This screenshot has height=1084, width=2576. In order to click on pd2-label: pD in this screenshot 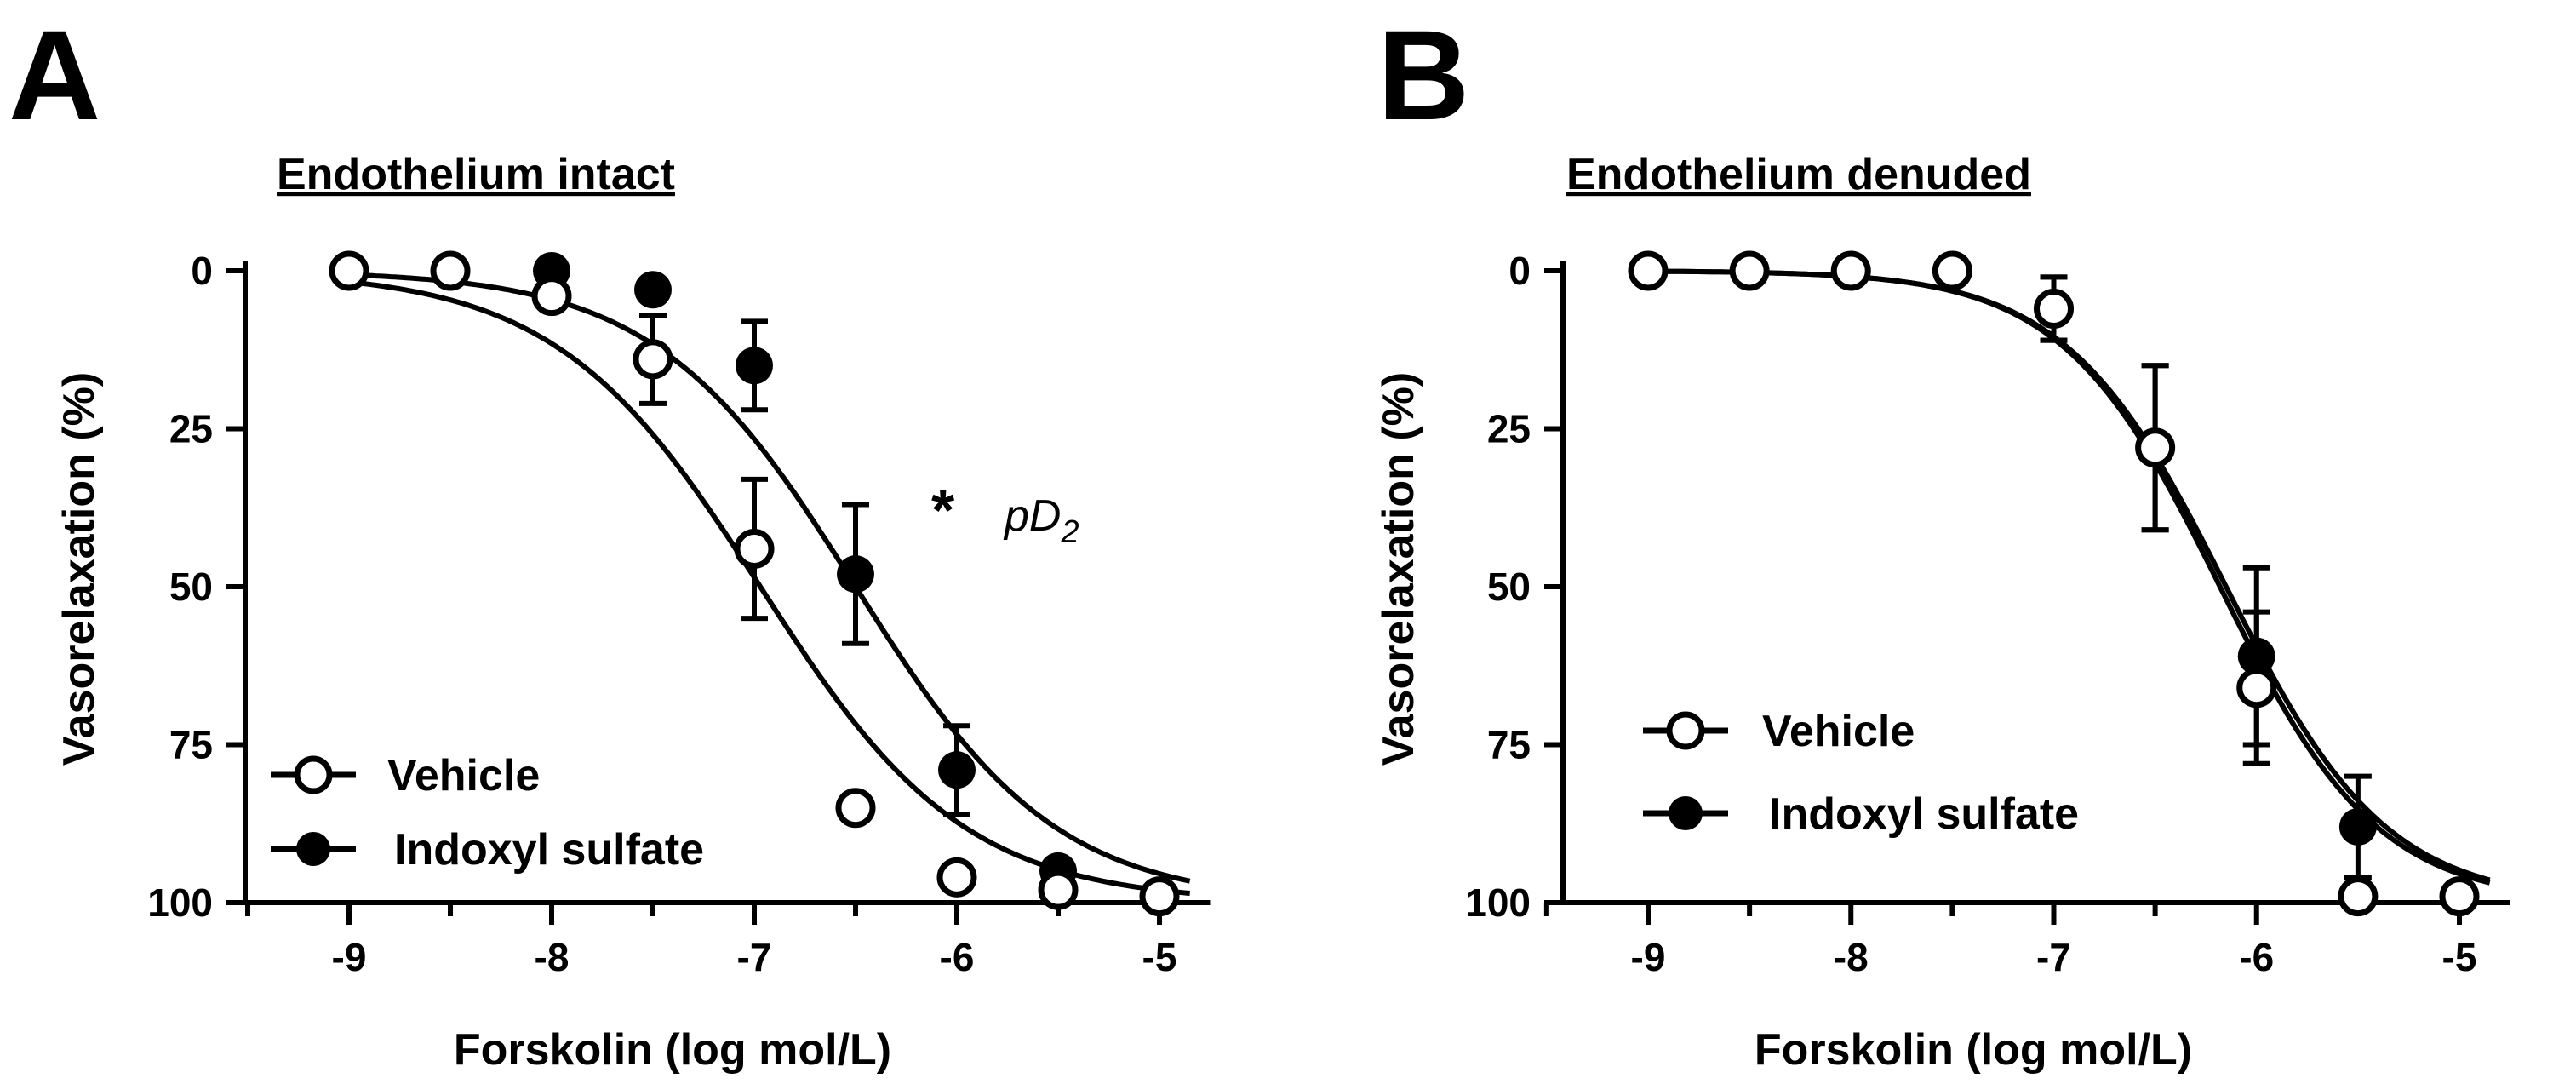, I will do `click(1032, 516)`.